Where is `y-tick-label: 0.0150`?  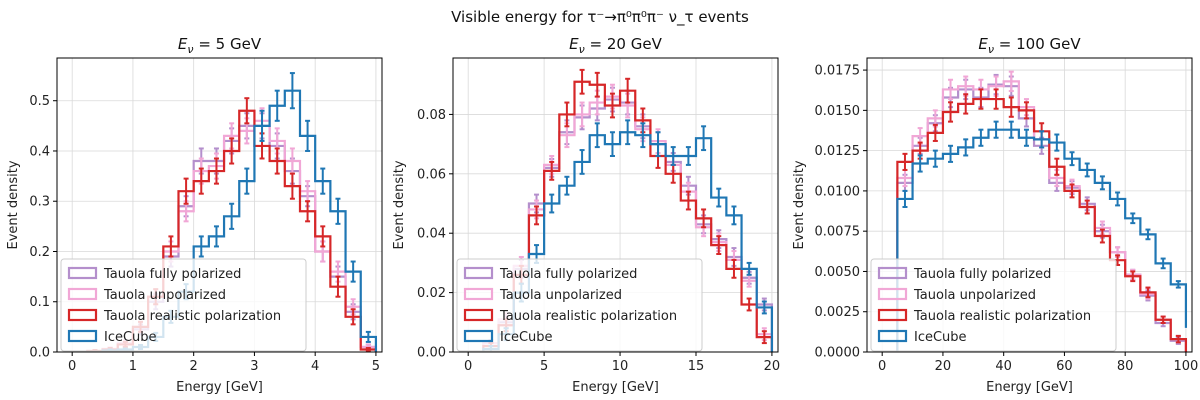 y-tick-label: 0.0150 is located at coordinates (838, 111).